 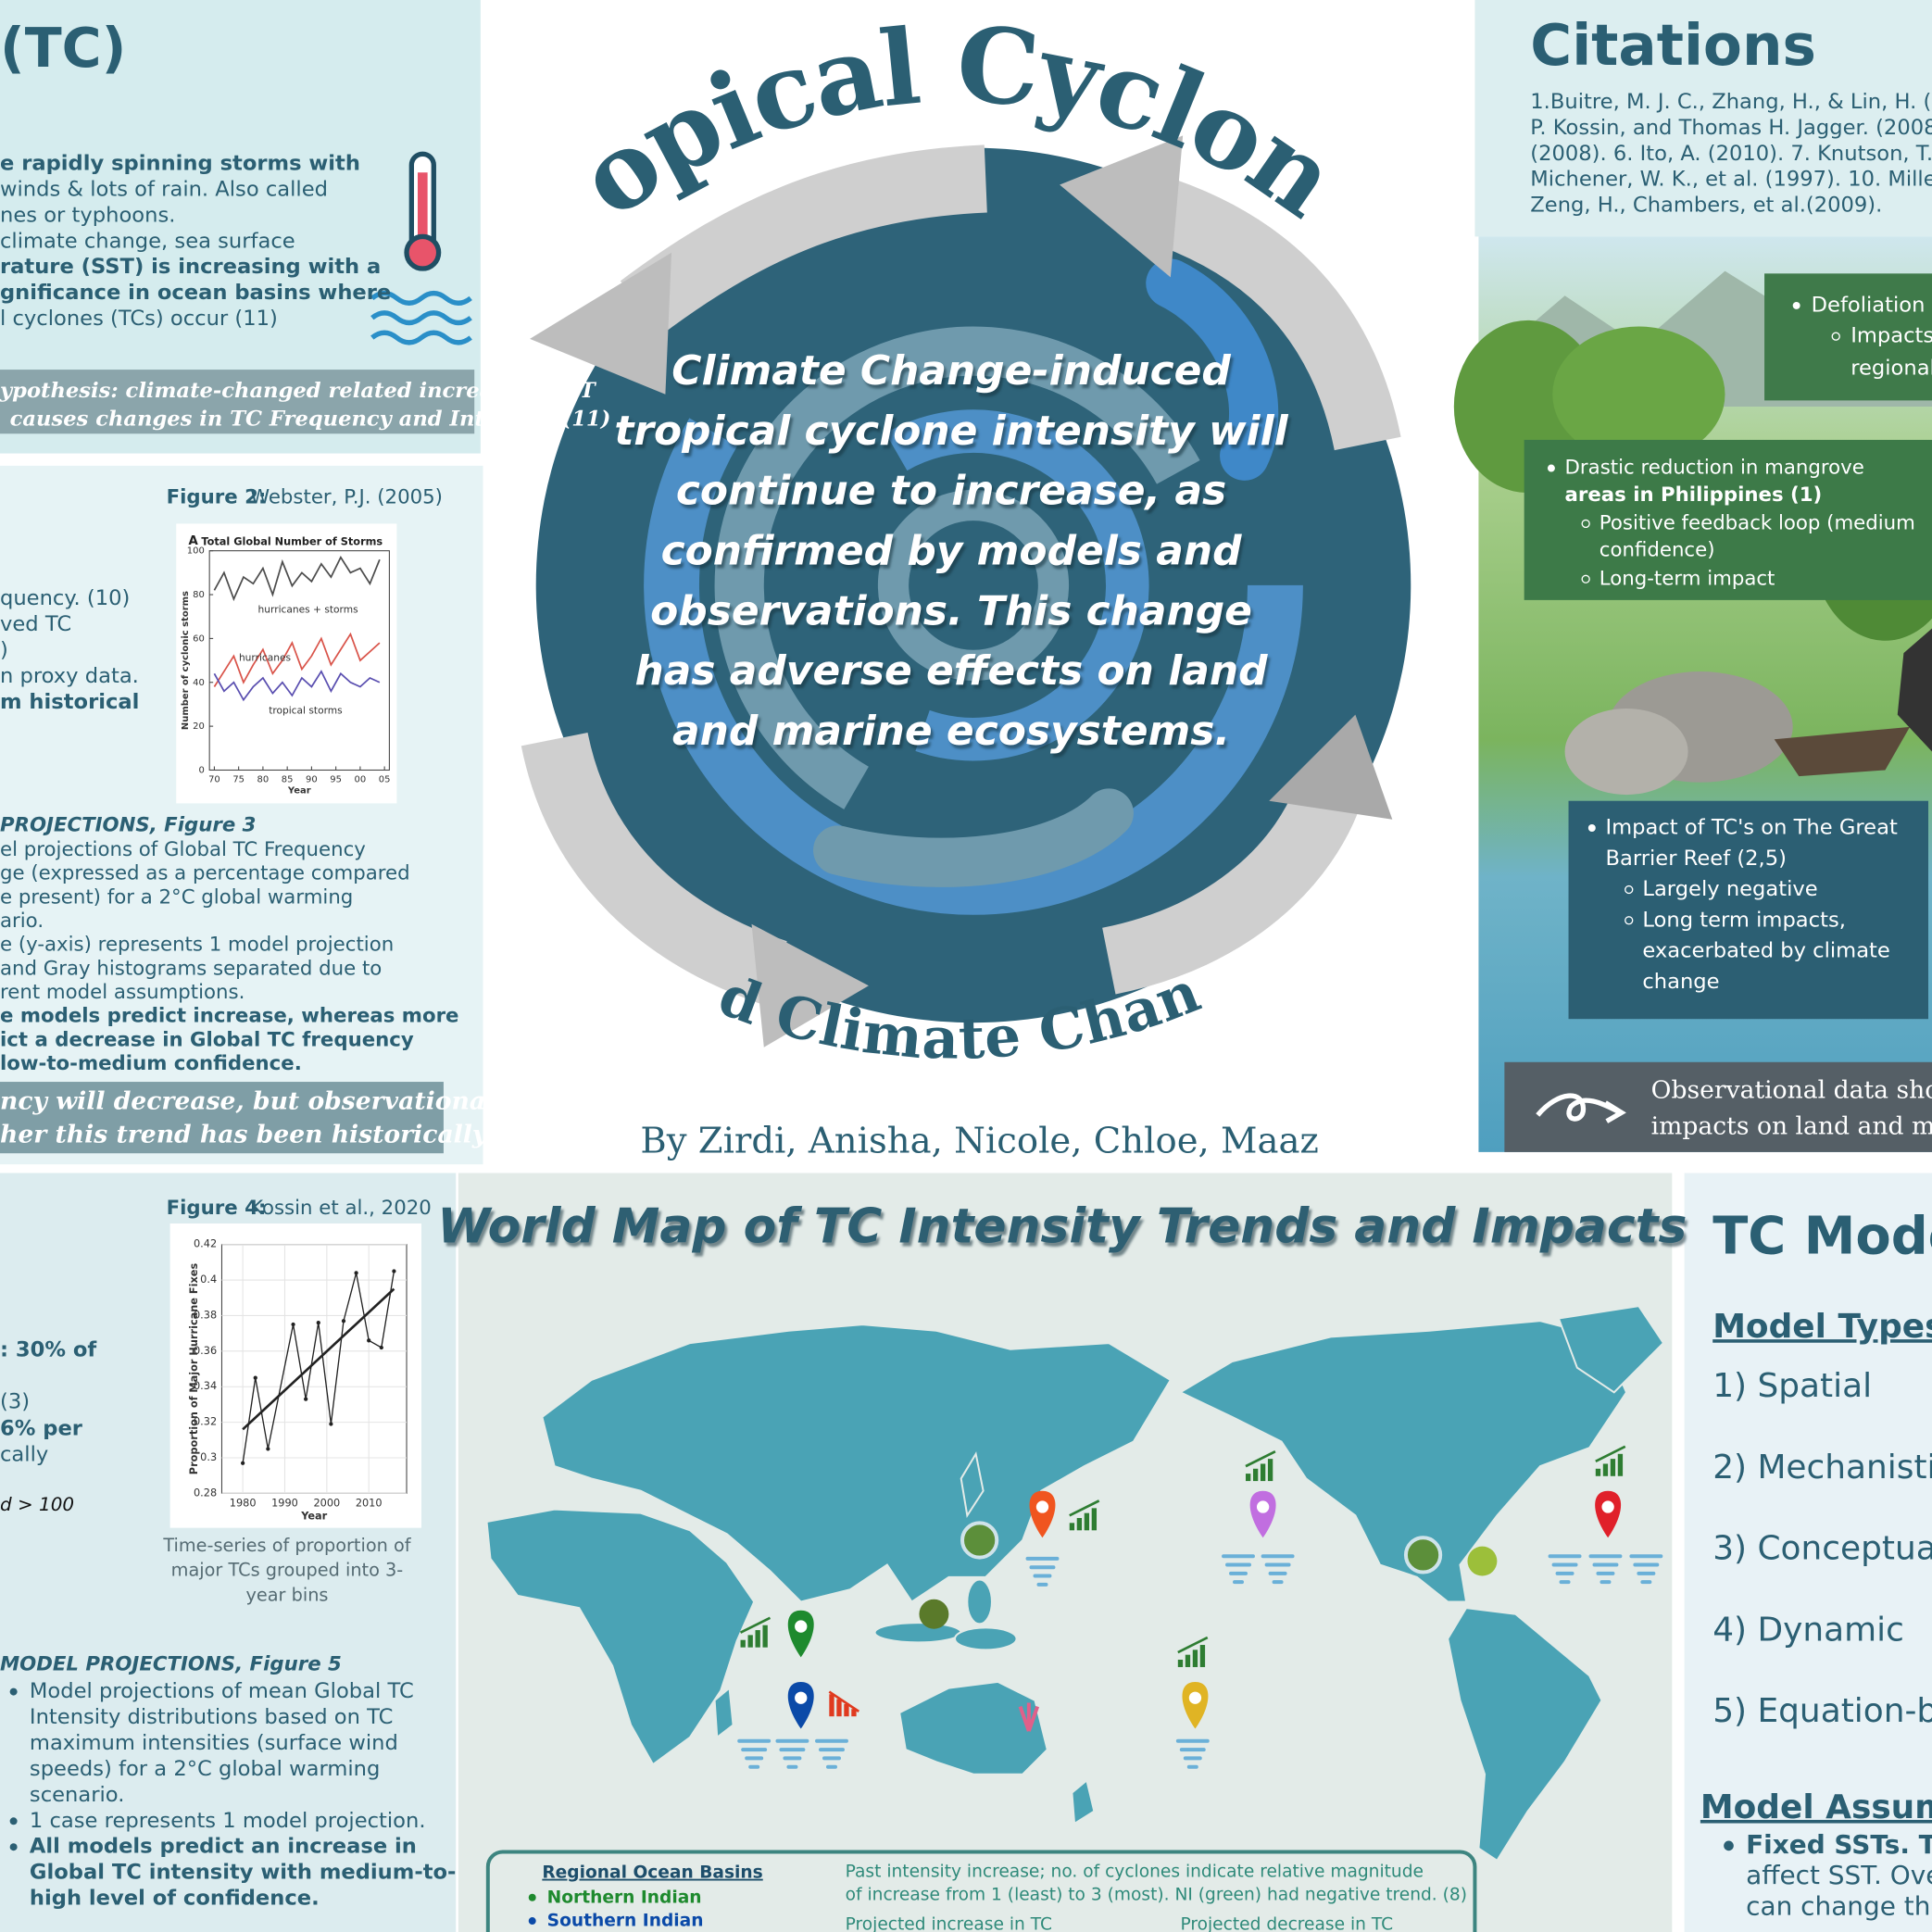 I want to click on text-line: Long-term impact, so click(x=1687, y=578).